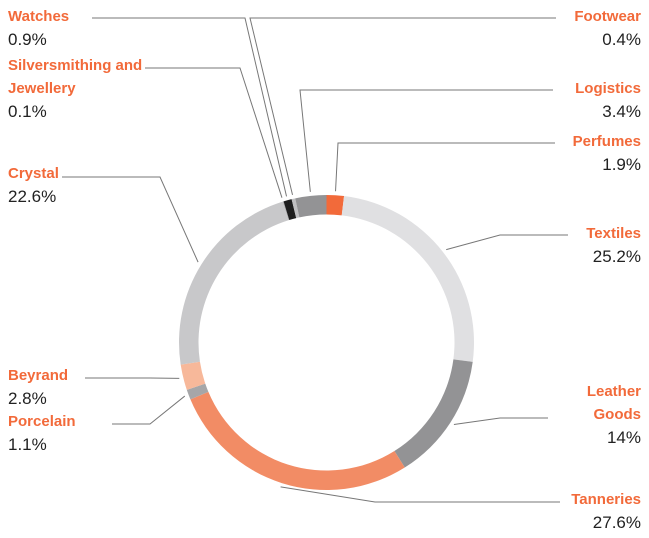 The width and height of the screenshot is (649, 538). What do you see at coordinates (78, 185) in the screenshot?
I see `segment-label: Crystal 22.6%` at bounding box center [78, 185].